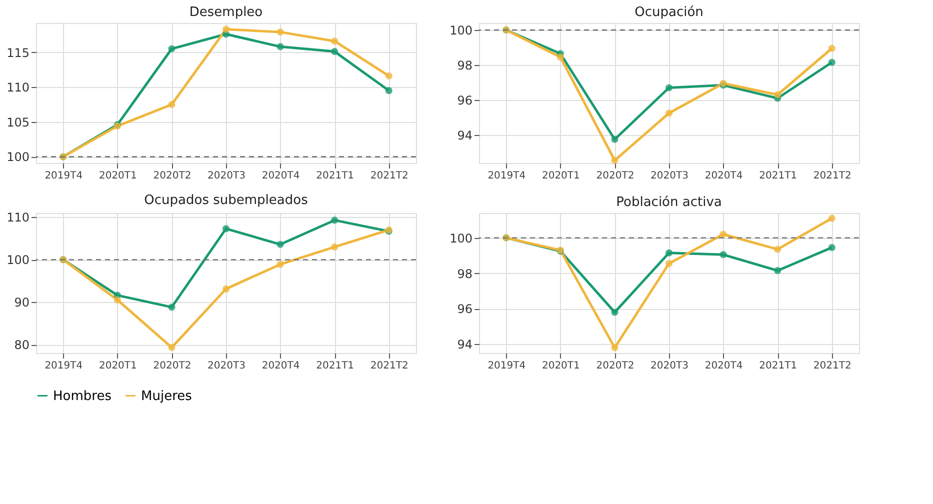 Image resolution: width=933 pixels, height=504 pixels. I want to click on legend-label: Mujeres, so click(166, 396).